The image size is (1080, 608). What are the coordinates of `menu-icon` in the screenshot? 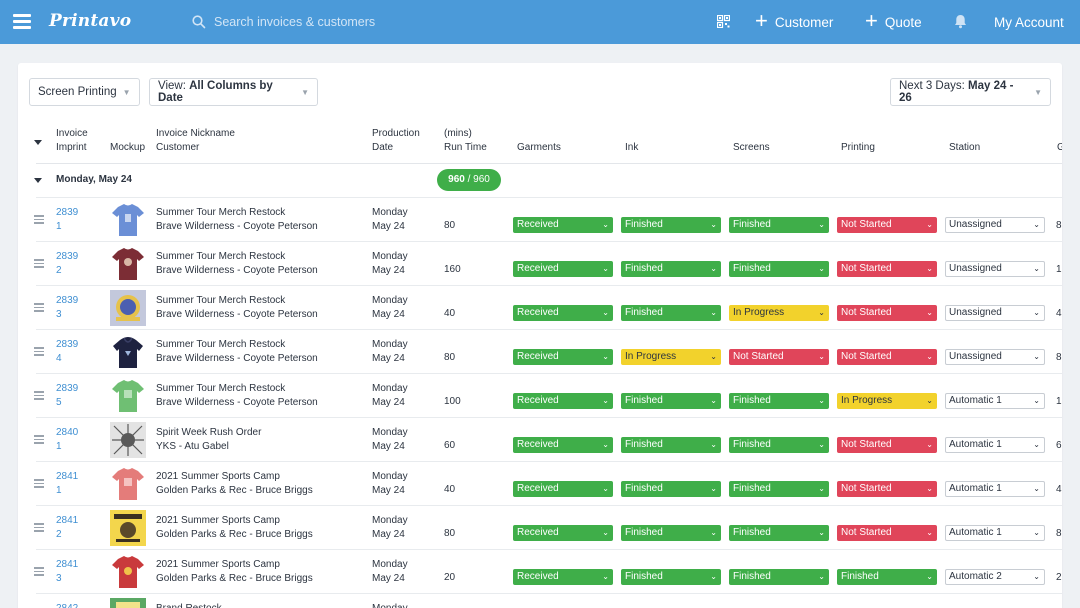 It's located at (22, 21).